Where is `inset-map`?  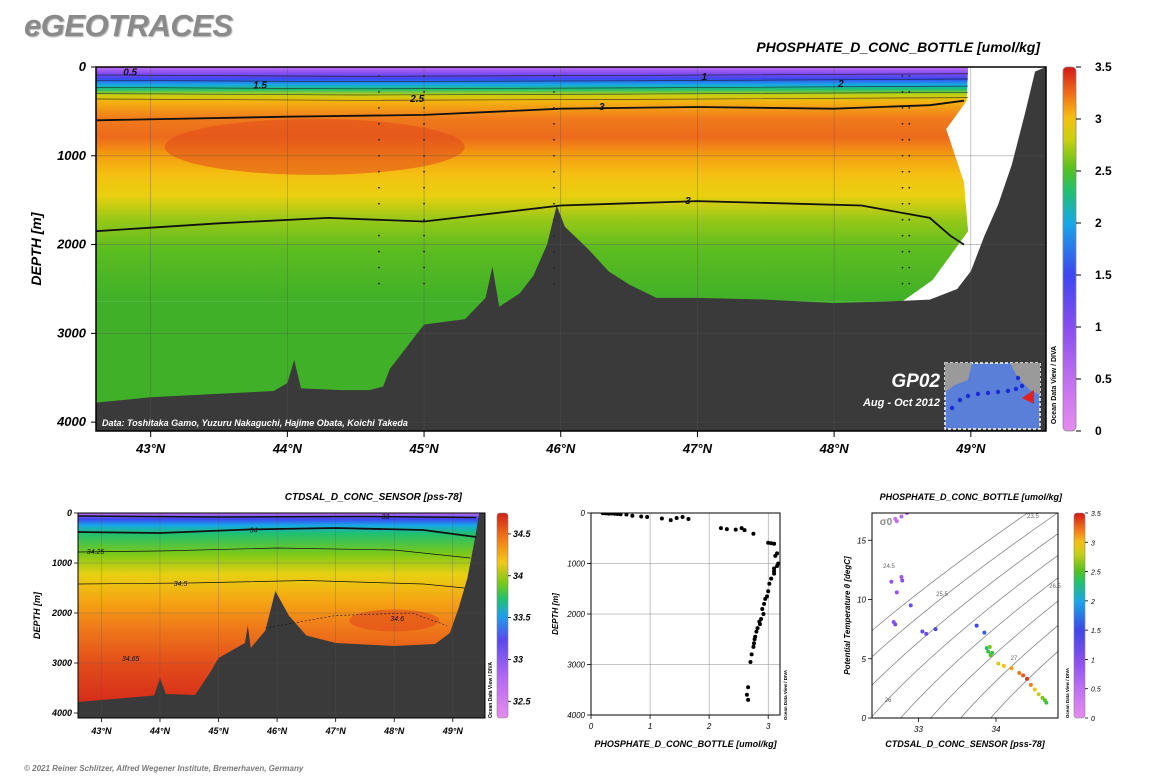 inset-map is located at coordinates (992, 396).